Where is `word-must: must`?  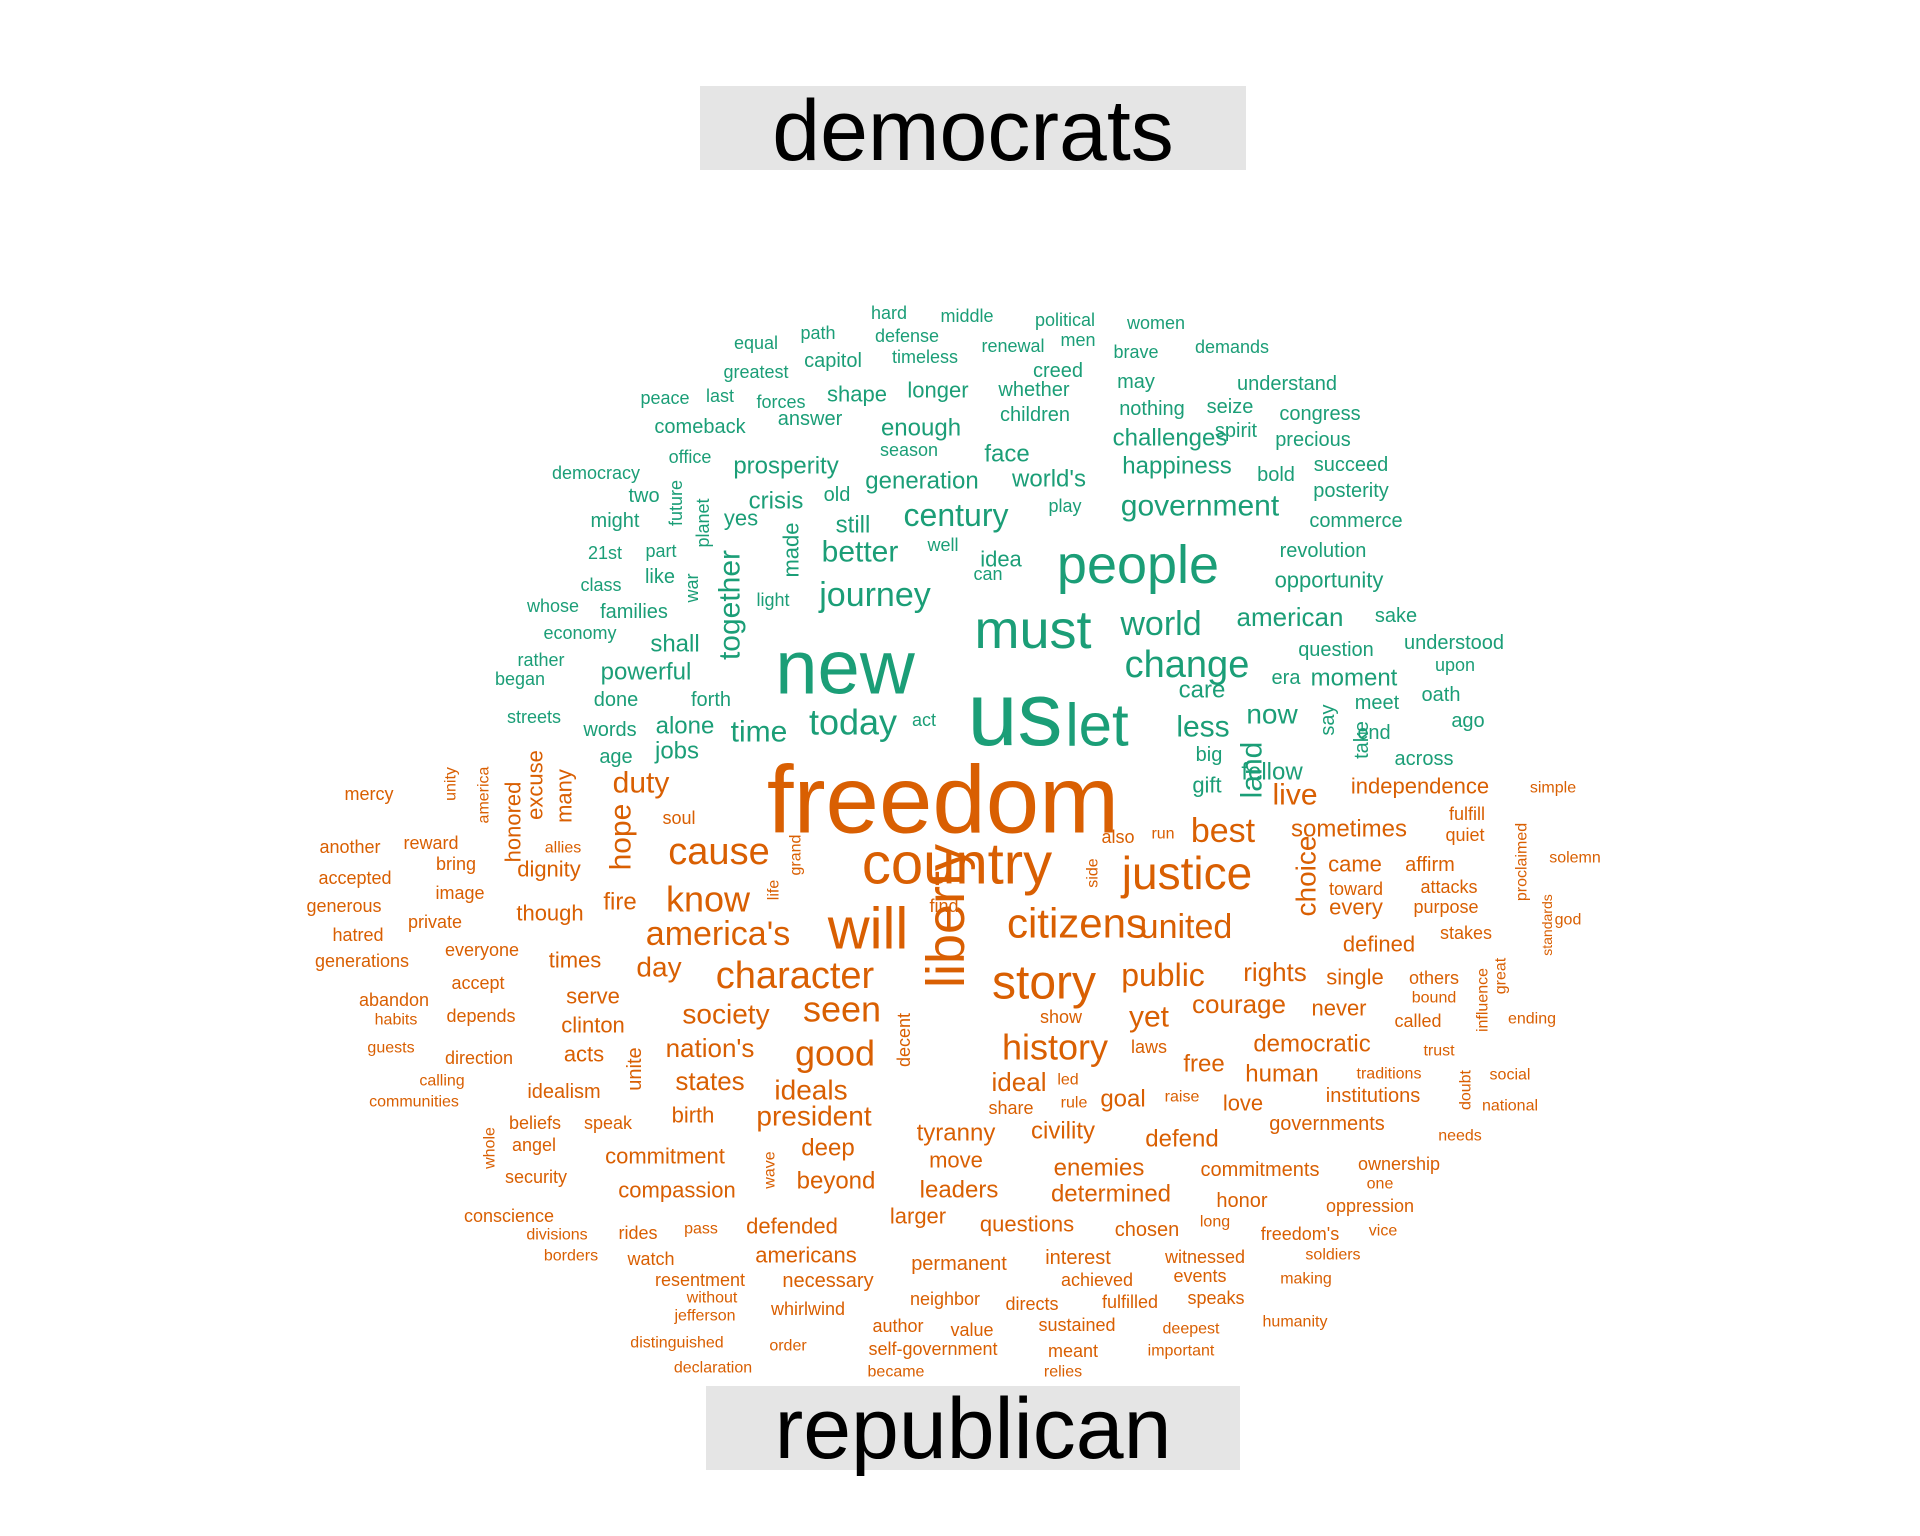 word-must: must is located at coordinates (1032, 630).